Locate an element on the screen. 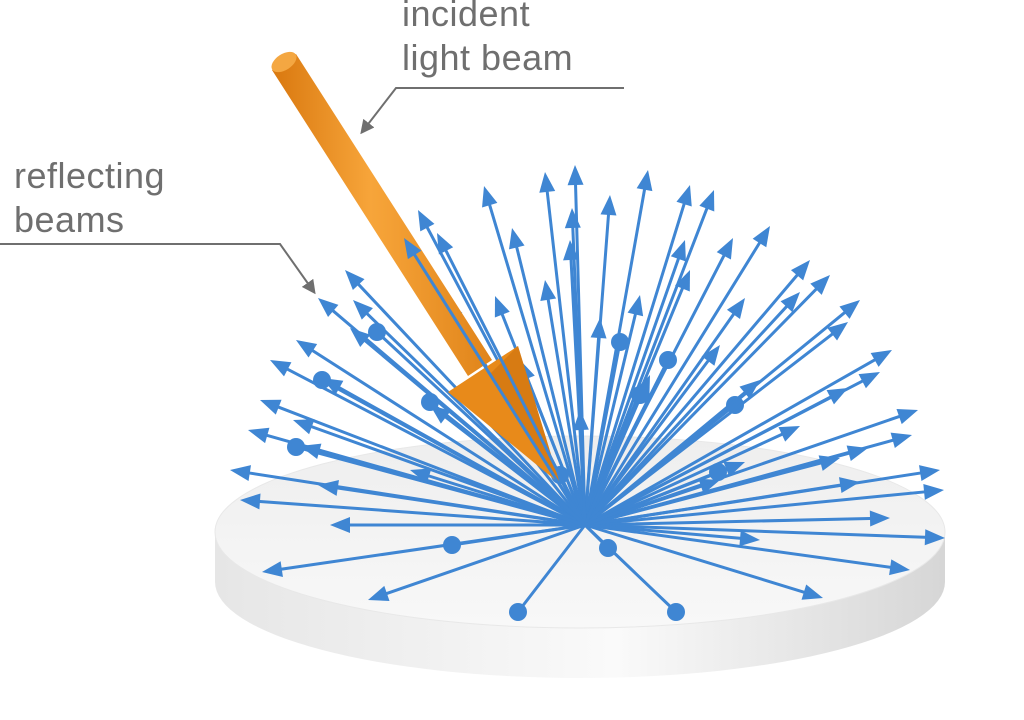 This screenshot has height=720, width=1024. incident-beam-end is located at coordinates (284, 62).